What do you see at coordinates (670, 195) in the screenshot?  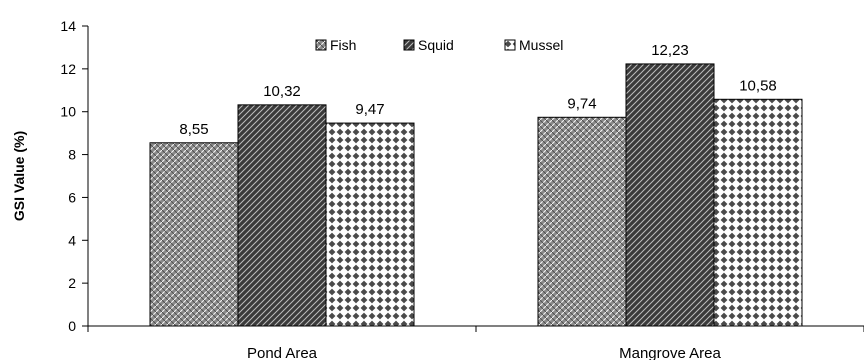 I see `bar-squid-mangrove` at bounding box center [670, 195].